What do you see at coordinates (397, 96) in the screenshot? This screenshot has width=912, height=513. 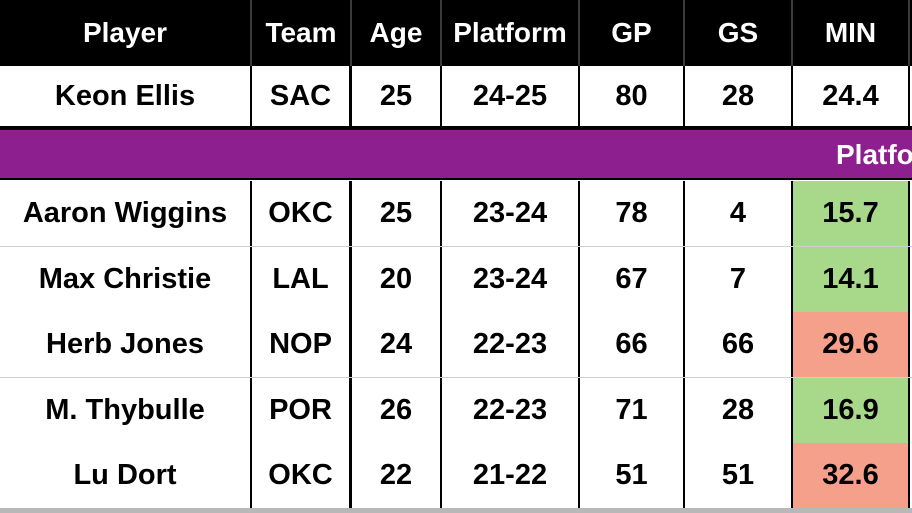 I see `subject-age: 25` at bounding box center [397, 96].